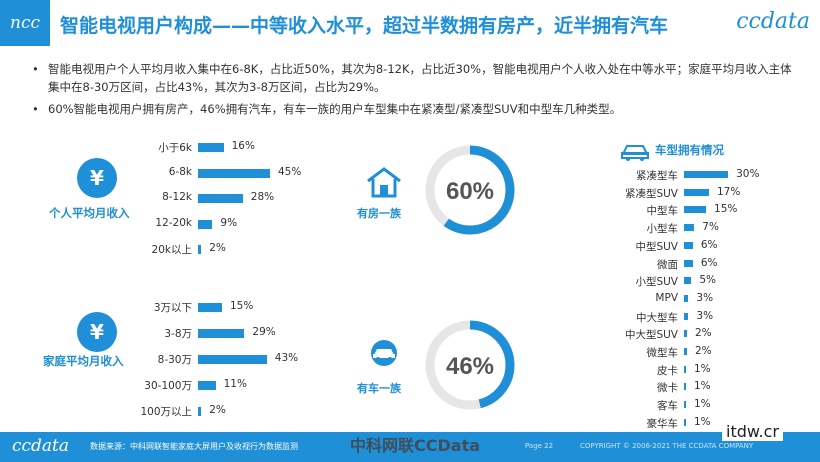 The width and height of the screenshot is (820, 462). Describe the element at coordinates (384, 353) in the screenshot. I see `car-icon` at that location.